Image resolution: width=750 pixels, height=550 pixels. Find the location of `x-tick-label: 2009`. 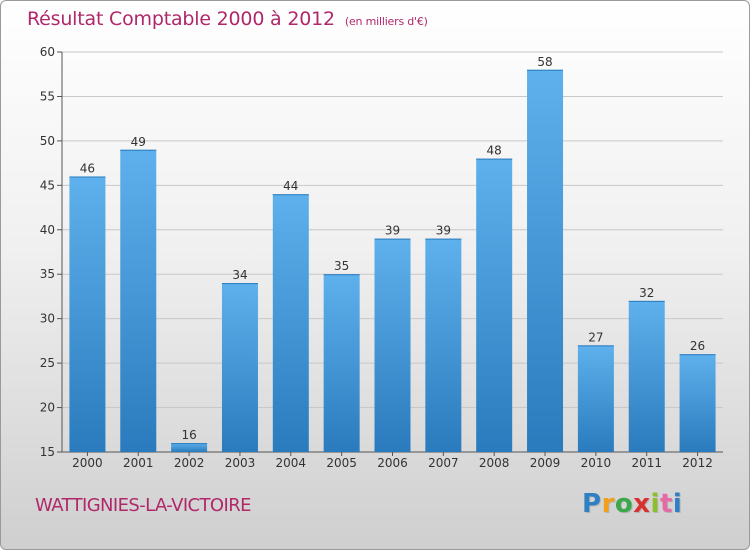

x-tick-label: 2009 is located at coordinates (545, 463).